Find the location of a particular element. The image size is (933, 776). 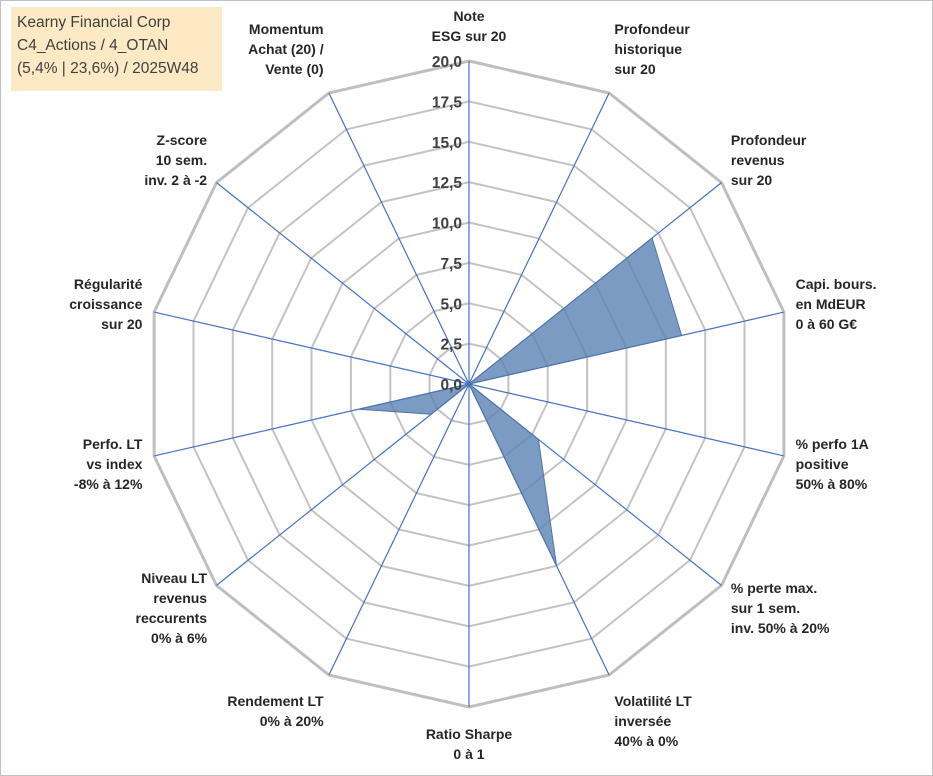

axis-label: Capi. bours. en MdEUR 0 à 60 G€ is located at coordinates (836, 304).